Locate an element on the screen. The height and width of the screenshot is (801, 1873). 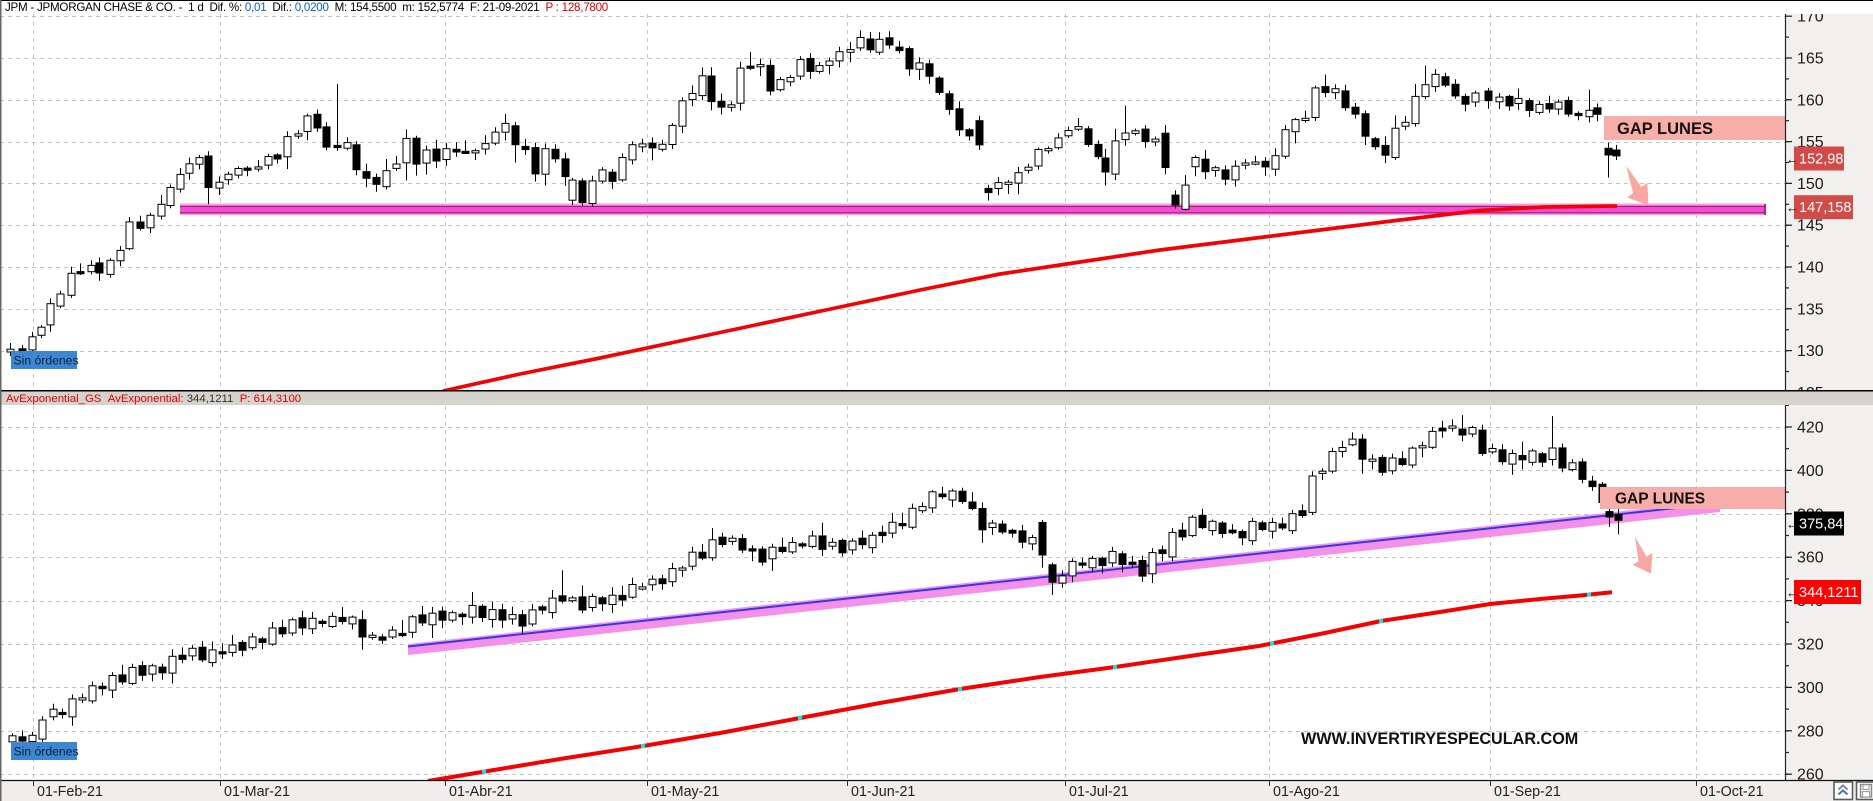
svg-text: 375,84 is located at coordinates (1821, 525).